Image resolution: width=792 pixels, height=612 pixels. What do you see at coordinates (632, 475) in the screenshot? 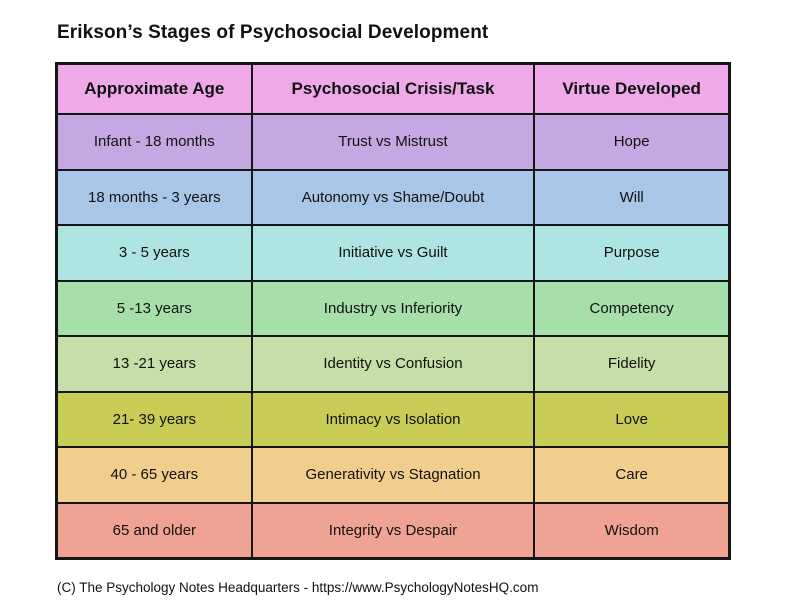
I see `cell-virtue-developed: Care` at bounding box center [632, 475].